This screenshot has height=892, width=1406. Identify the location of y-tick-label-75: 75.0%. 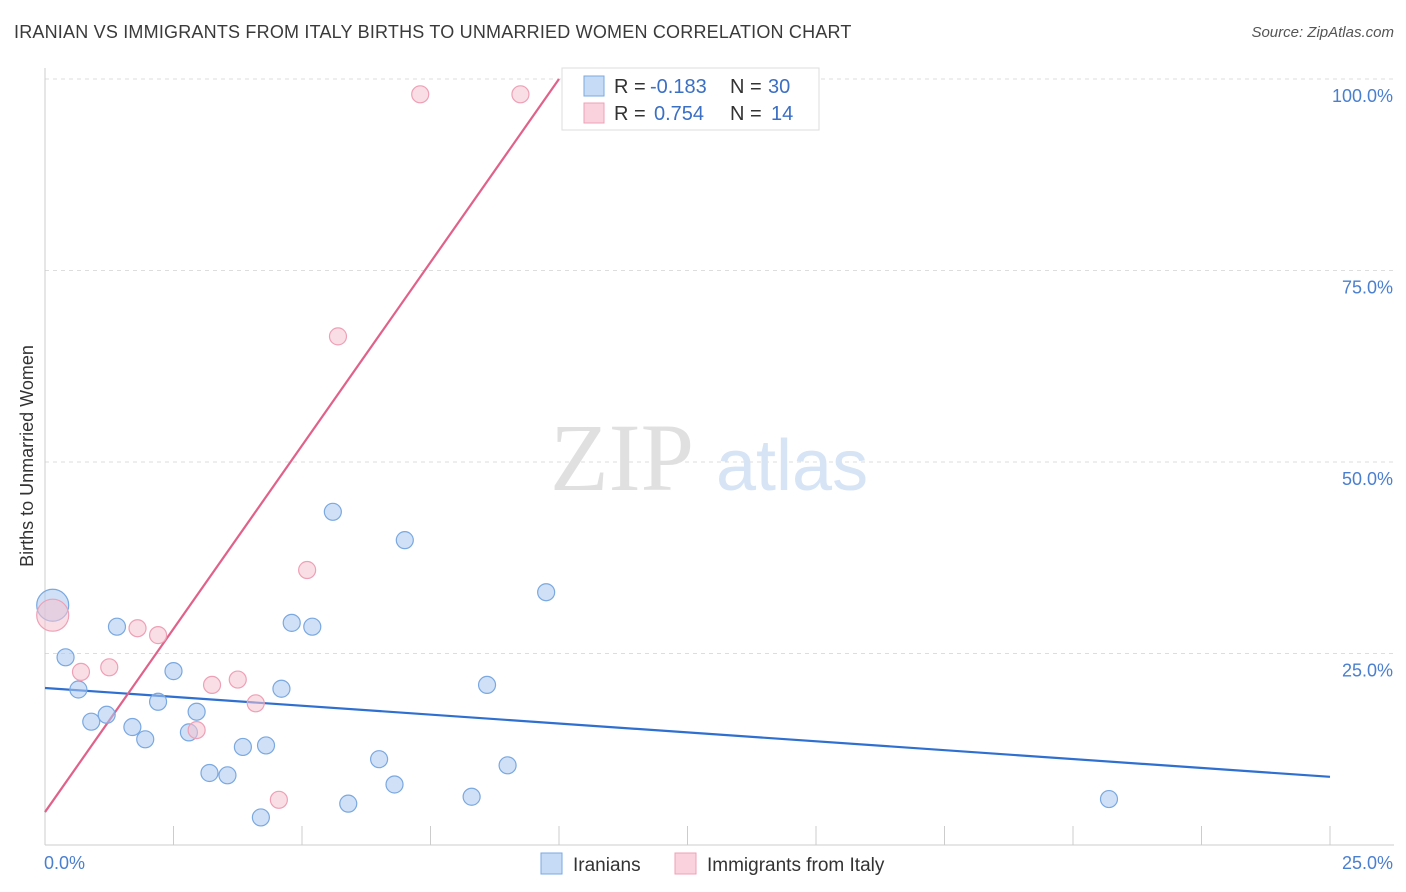
(1367, 288).